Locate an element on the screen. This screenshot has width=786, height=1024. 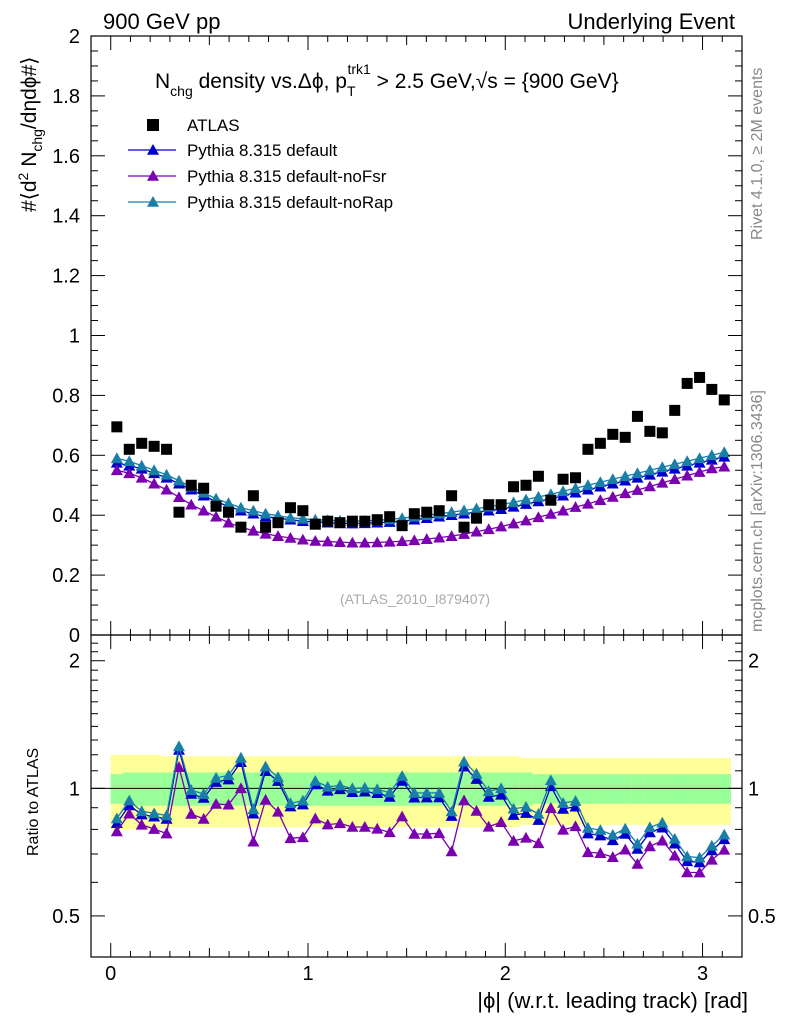
ylabel-part-1: 2 is located at coordinates (23, 176).